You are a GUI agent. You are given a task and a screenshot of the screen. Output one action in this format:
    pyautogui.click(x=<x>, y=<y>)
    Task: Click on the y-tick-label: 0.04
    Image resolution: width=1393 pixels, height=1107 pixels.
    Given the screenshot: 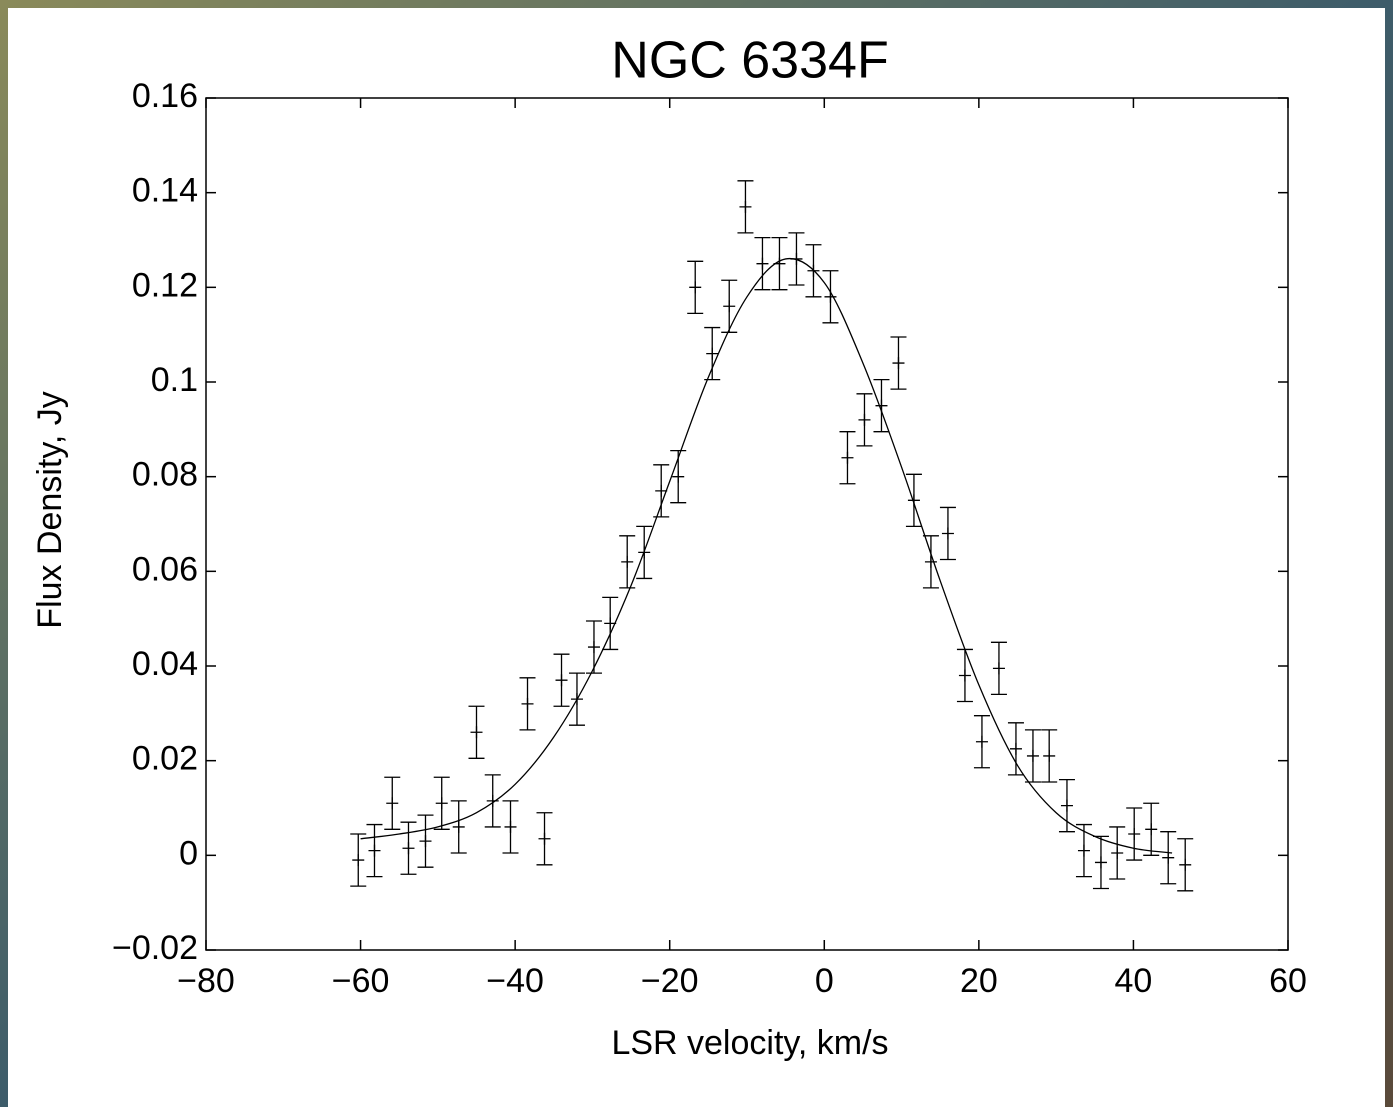 What is the action you would take?
    pyautogui.click(x=165, y=664)
    